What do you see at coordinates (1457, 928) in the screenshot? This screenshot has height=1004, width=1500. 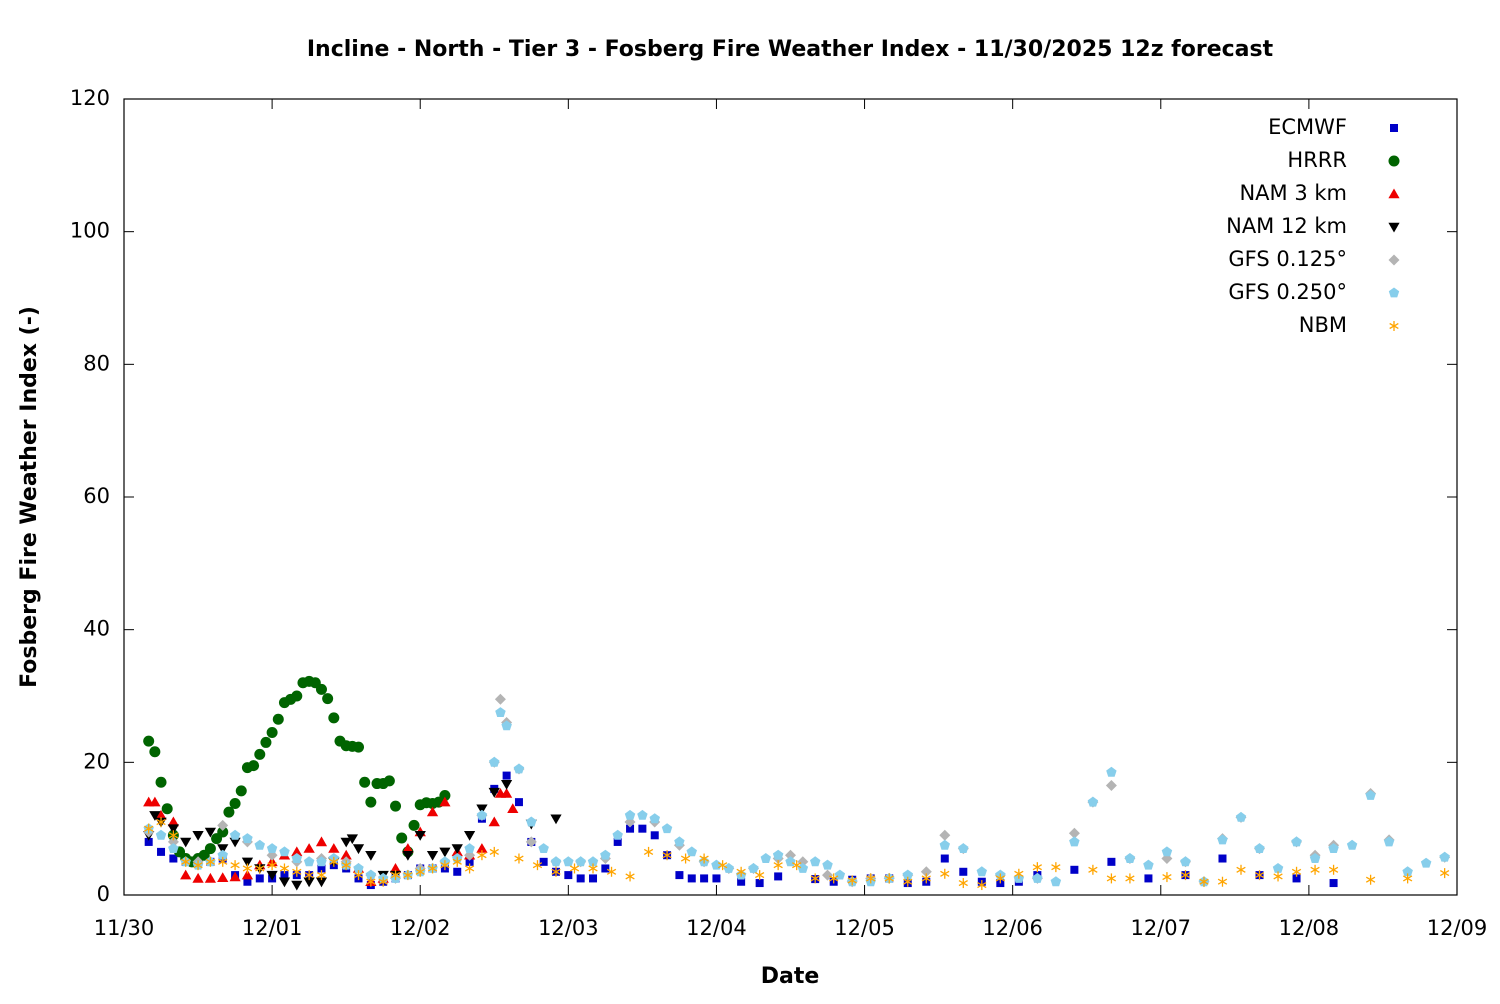 I see `x-tick-label: 12/09` at bounding box center [1457, 928].